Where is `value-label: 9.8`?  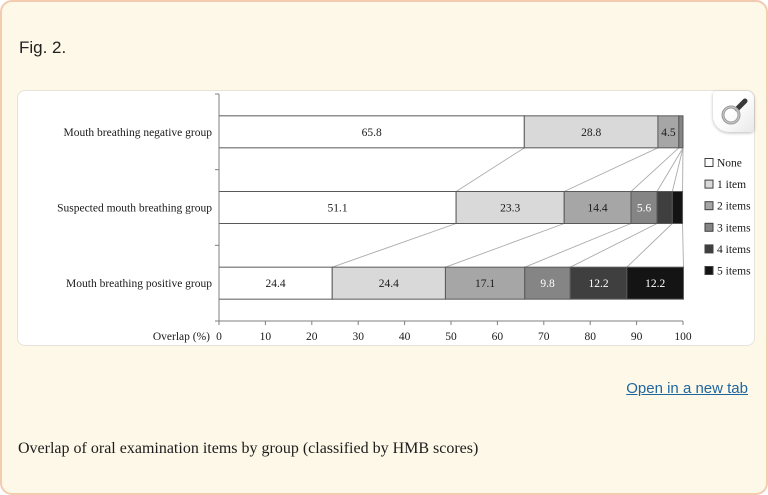
value-label: 9.8 is located at coordinates (547, 284).